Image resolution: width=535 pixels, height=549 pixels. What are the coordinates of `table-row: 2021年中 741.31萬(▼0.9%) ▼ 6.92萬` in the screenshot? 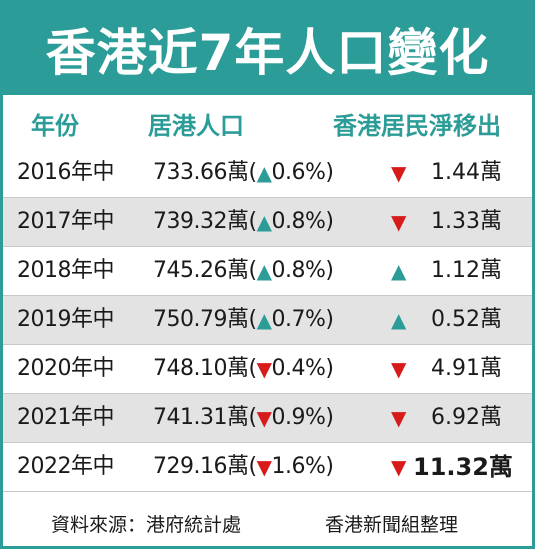 It's located at (267, 418).